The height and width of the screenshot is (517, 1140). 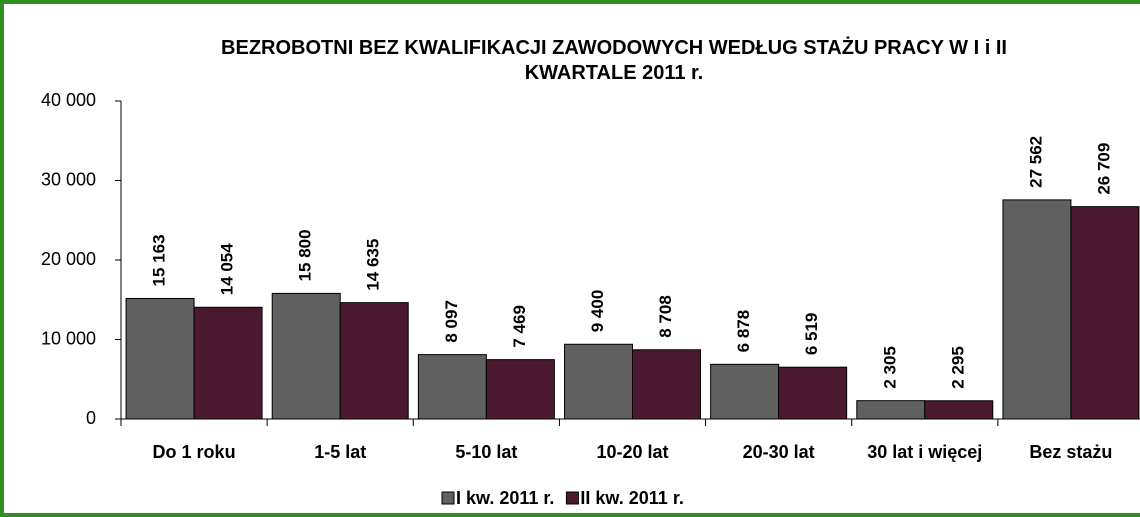 I want to click on x-tick-label: 1-5 lat, so click(x=340, y=452).